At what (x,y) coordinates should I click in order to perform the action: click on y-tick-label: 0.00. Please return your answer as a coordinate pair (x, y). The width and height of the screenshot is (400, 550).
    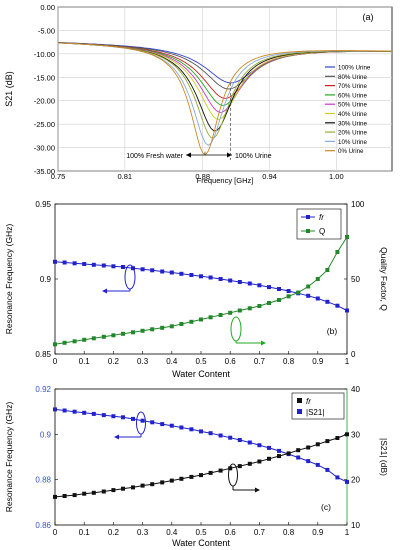
    Looking at the image, I should click on (47, 7).